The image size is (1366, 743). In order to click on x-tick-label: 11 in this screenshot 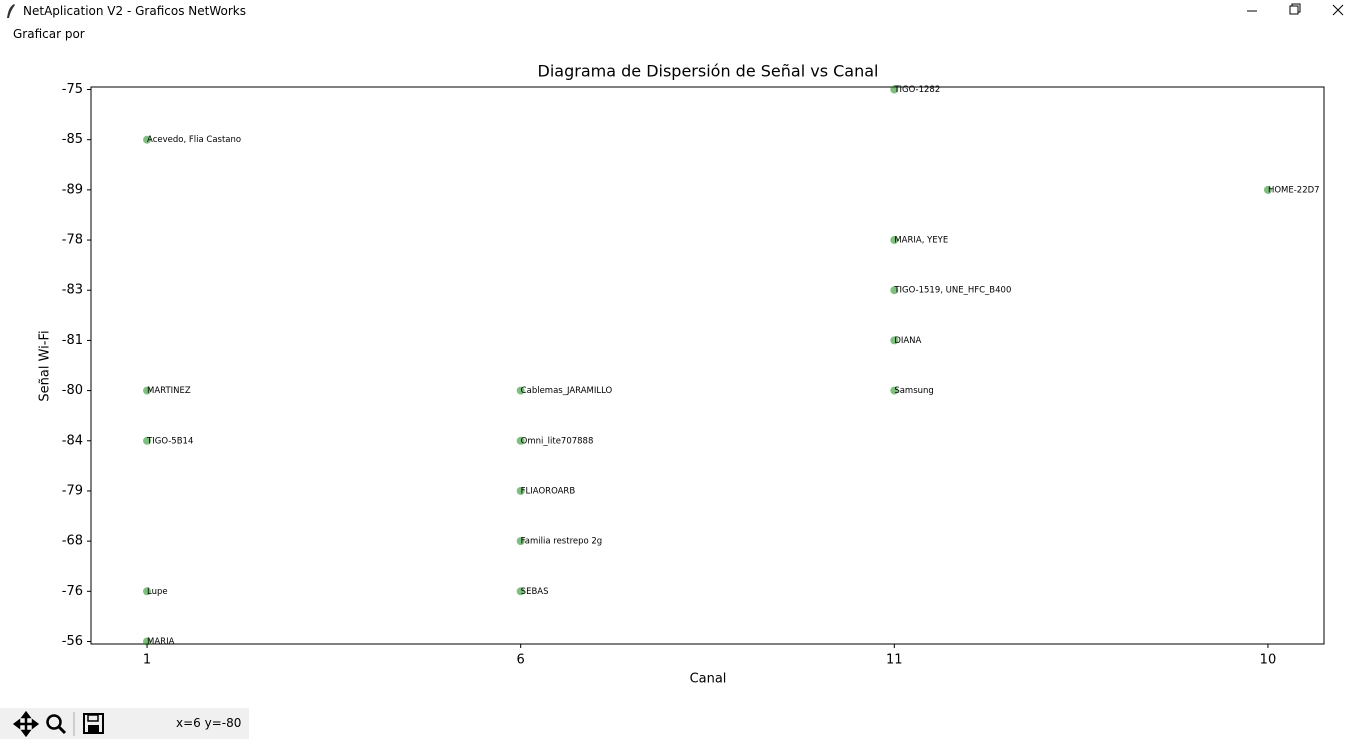, I will do `click(894, 660)`.